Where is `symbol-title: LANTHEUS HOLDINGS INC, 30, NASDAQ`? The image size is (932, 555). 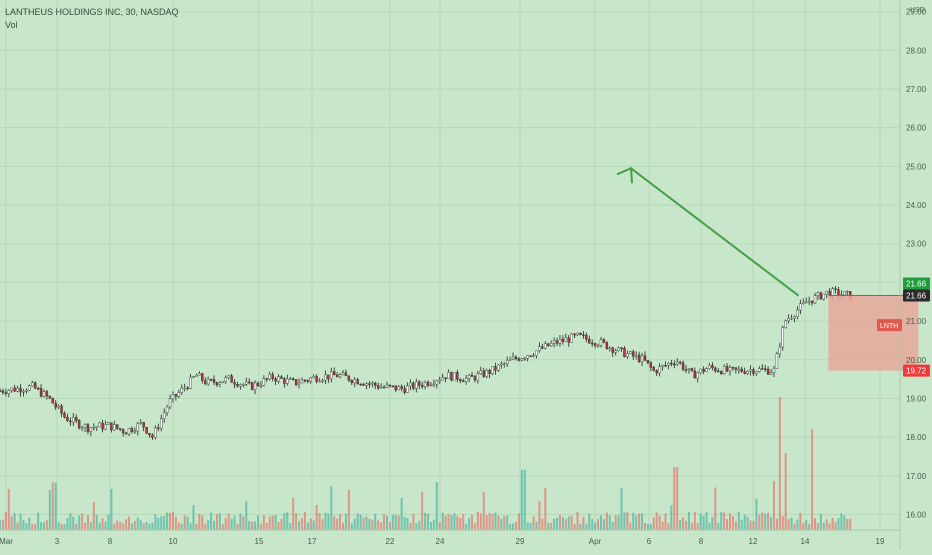 symbol-title: LANTHEUS HOLDINGS INC, 30, NASDAQ is located at coordinates (92, 12).